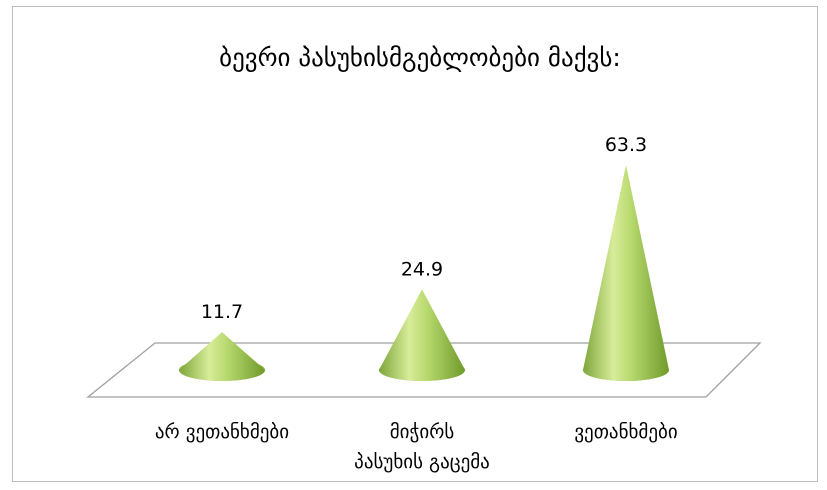 The width and height of the screenshot is (827, 490). What do you see at coordinates (626, 145) in the screenshot?
I see `data-label-2: 63.3` at bounding box center [626, 145].